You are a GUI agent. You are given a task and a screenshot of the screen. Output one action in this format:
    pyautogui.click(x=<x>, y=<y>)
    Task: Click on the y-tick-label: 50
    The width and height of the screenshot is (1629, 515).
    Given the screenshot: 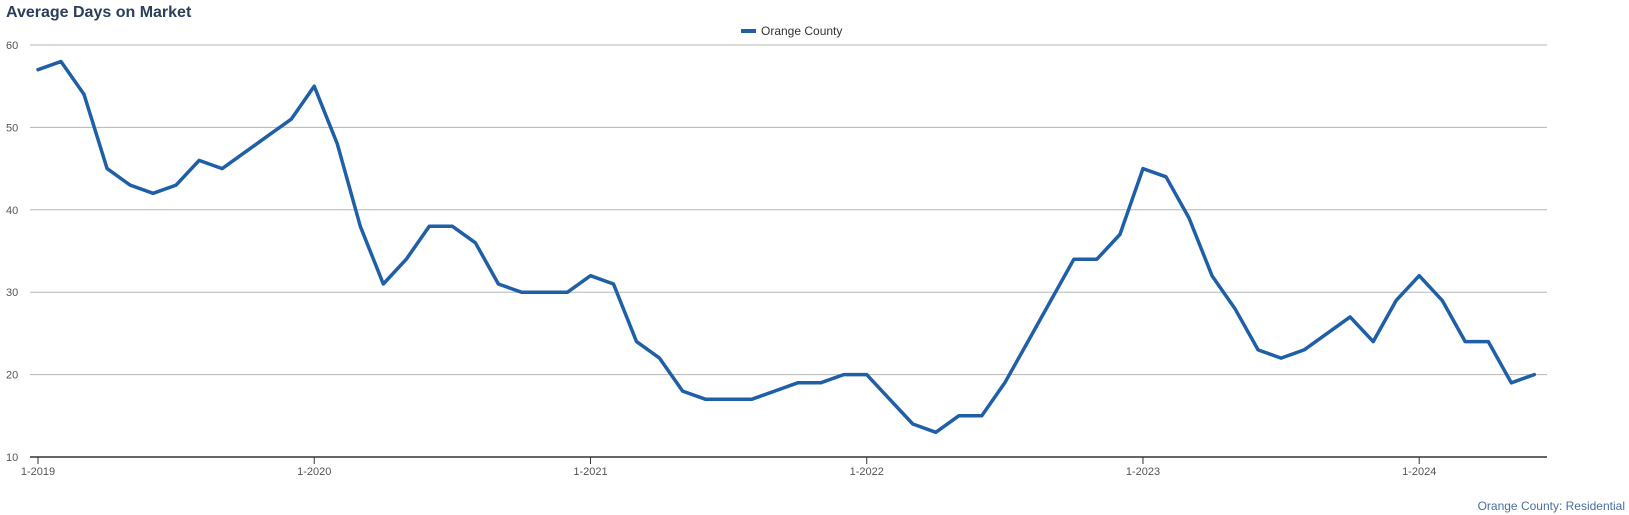 What is the action you would take?
    pyautogui.click(x=12, y=128)
    